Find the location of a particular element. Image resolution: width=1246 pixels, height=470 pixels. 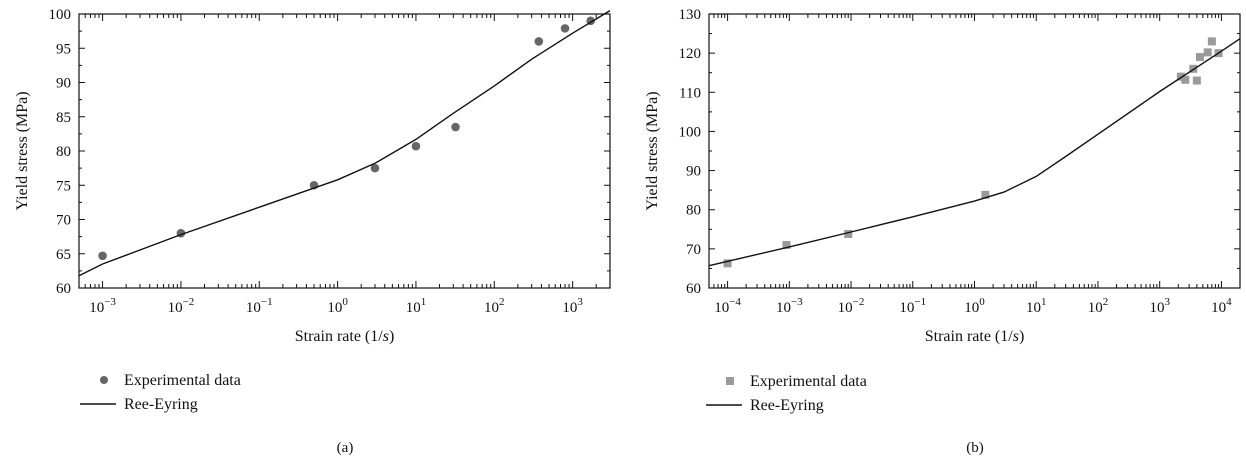

y-tick-label: 95 is located at coordinates (63, 49).